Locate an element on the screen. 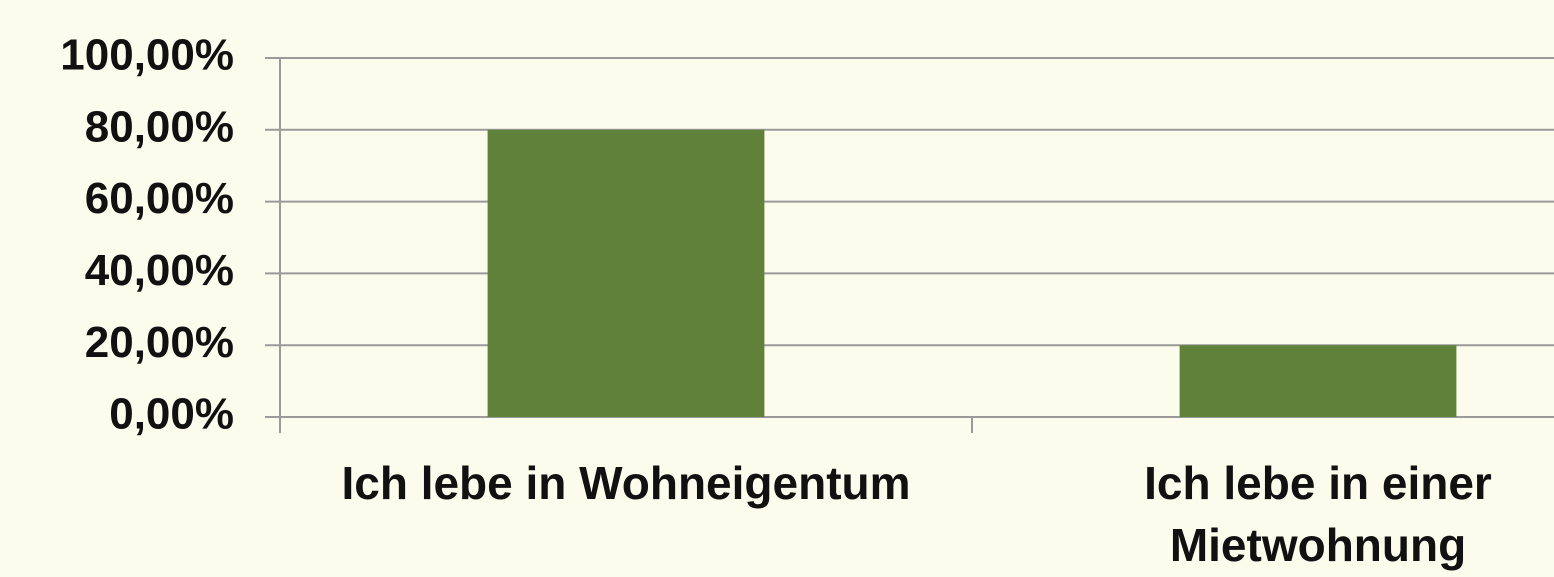  y-tick-label: 20,00% is located at coordinates (159, 342).